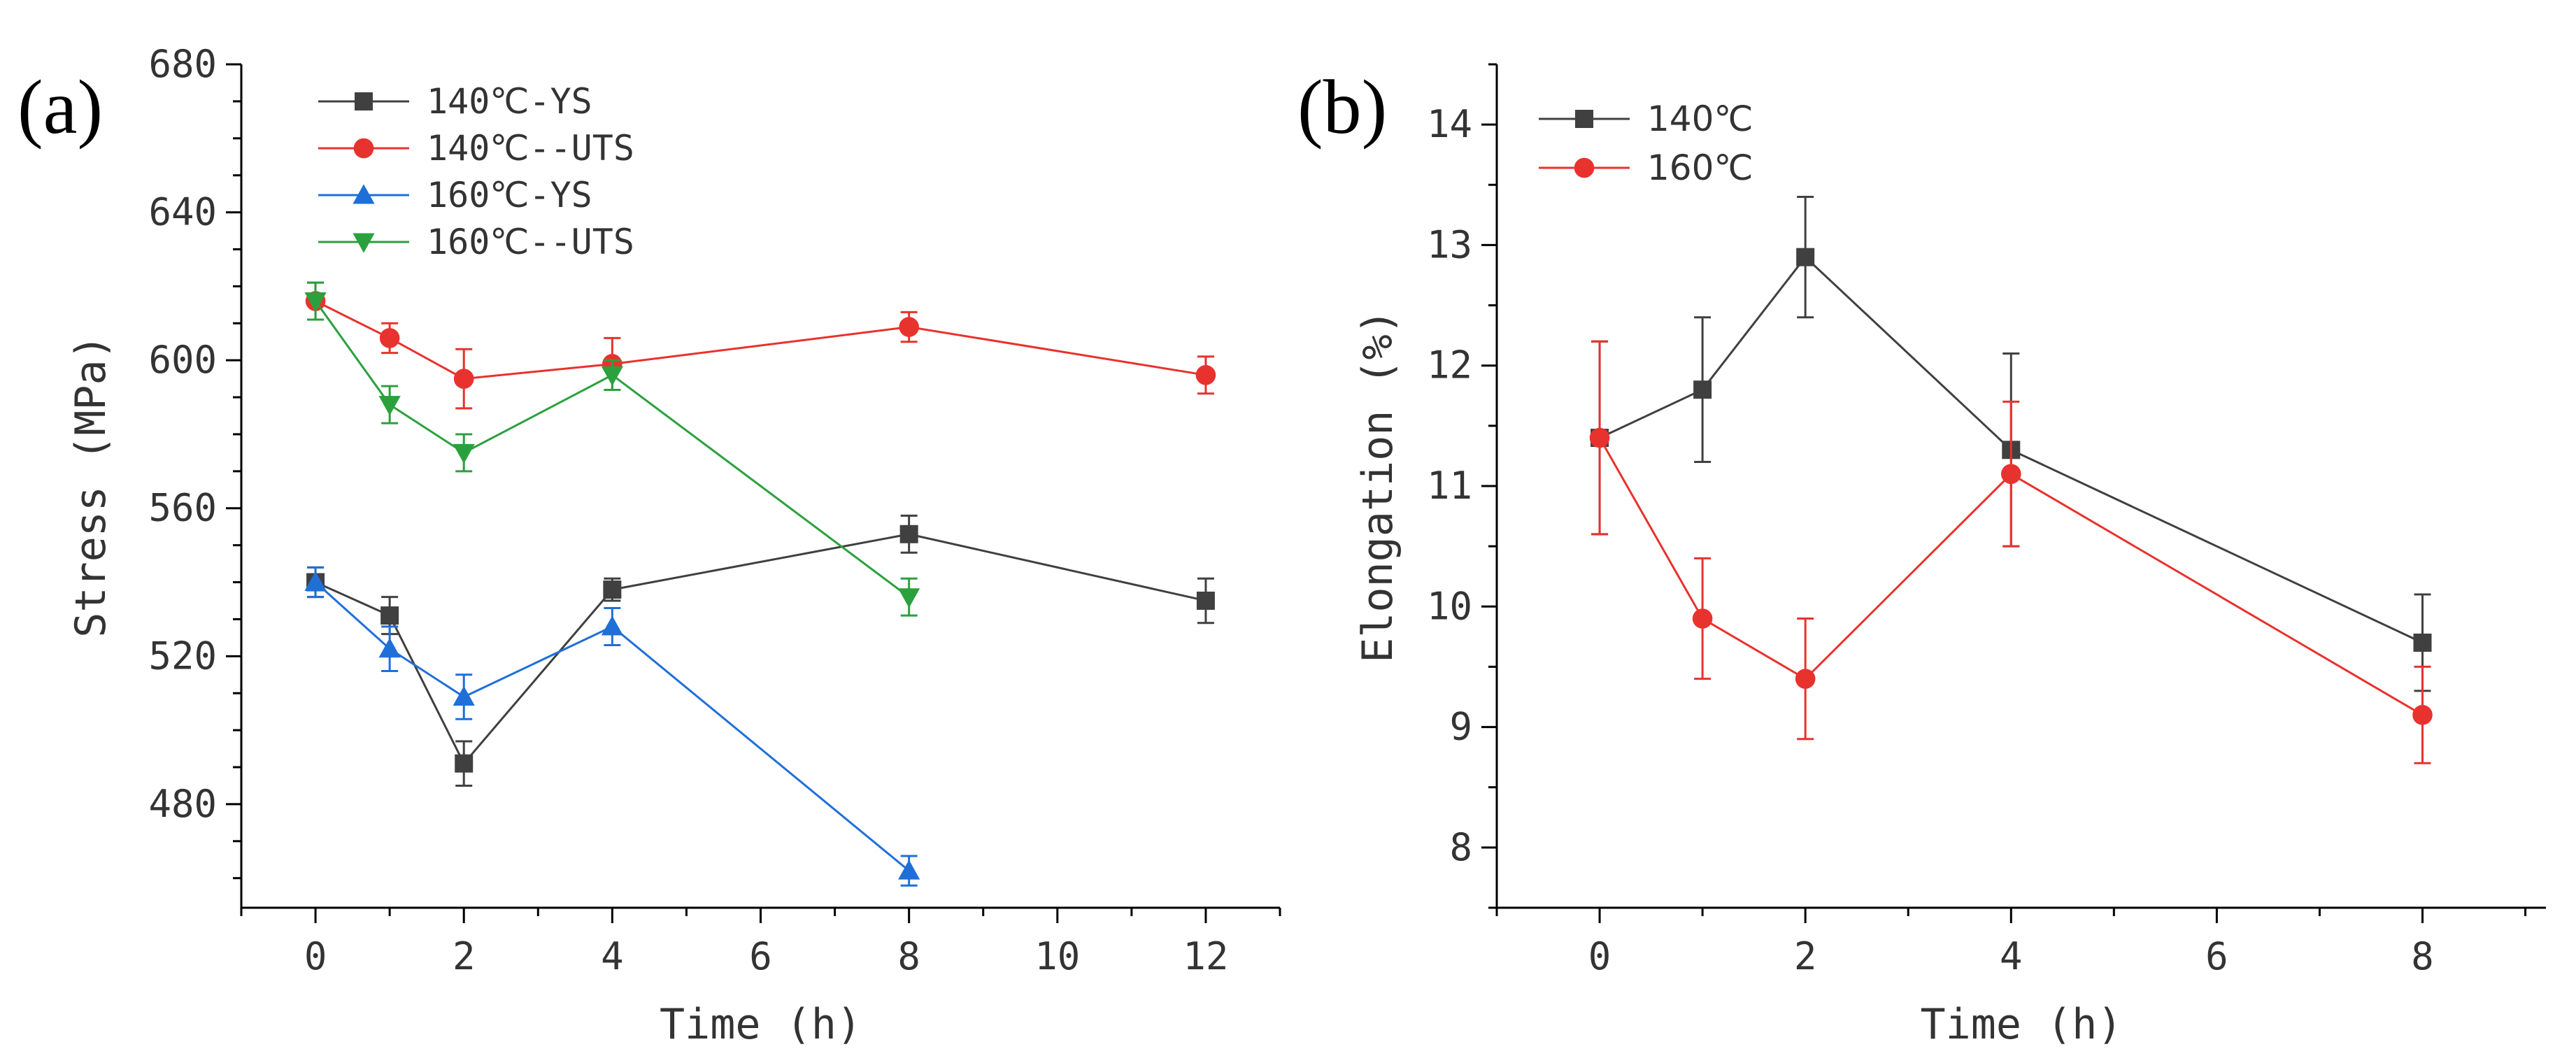 This screenshot has height=1056, width=2576. I want to click on y-tick-label: 9, so click(1460, 727).